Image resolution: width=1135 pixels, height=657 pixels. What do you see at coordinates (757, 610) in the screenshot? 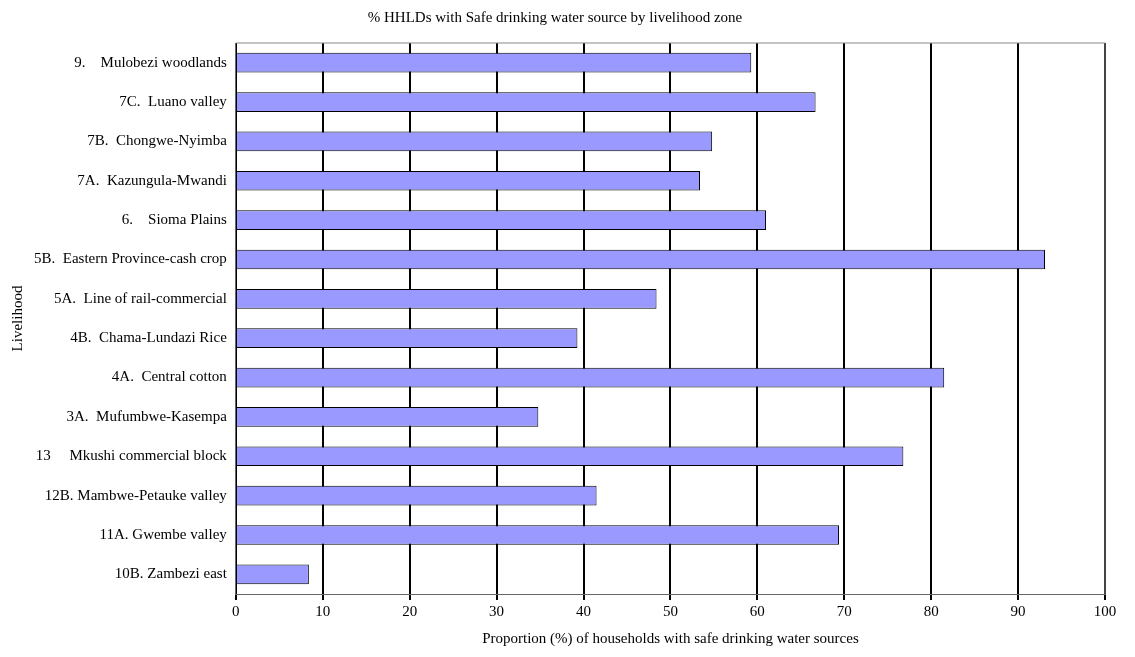
I see `x-tick-label: 60` at bounding box center [757, 610].